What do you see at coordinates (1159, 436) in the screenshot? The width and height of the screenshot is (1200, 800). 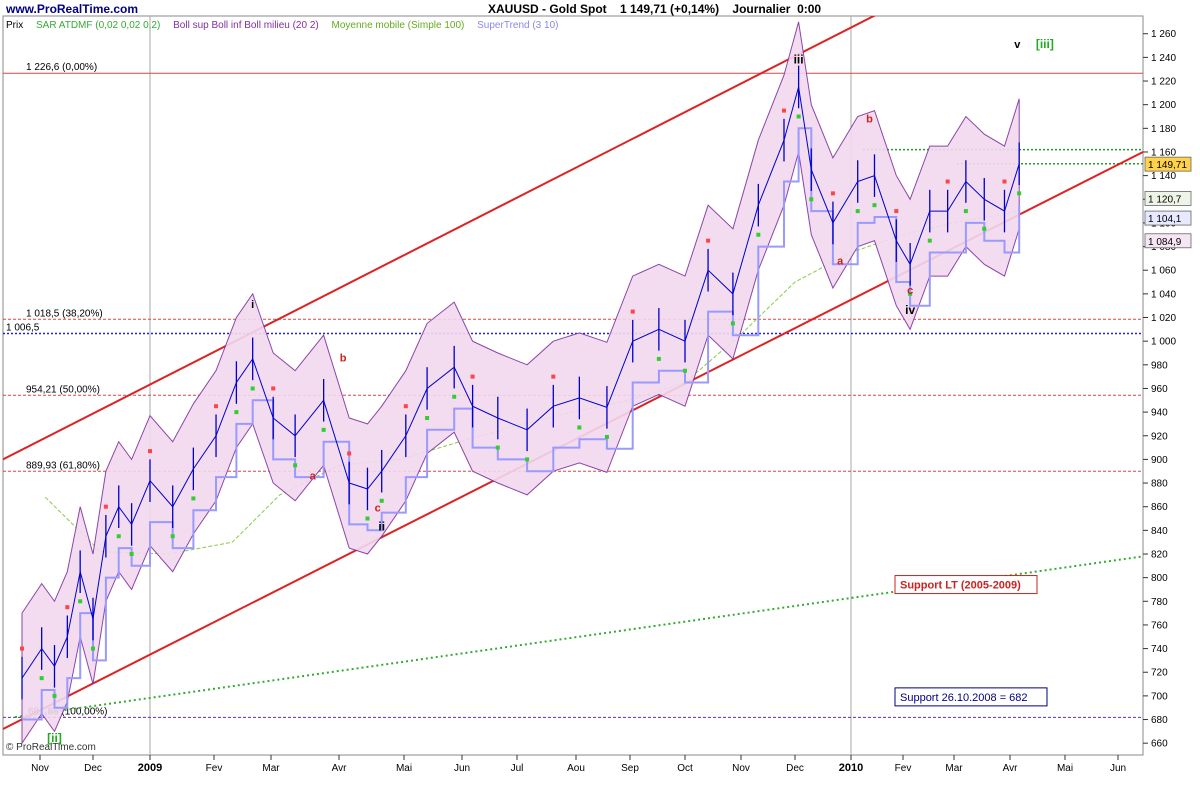 I see `y-tick-label: 920` at bounding box center [1159, 436].